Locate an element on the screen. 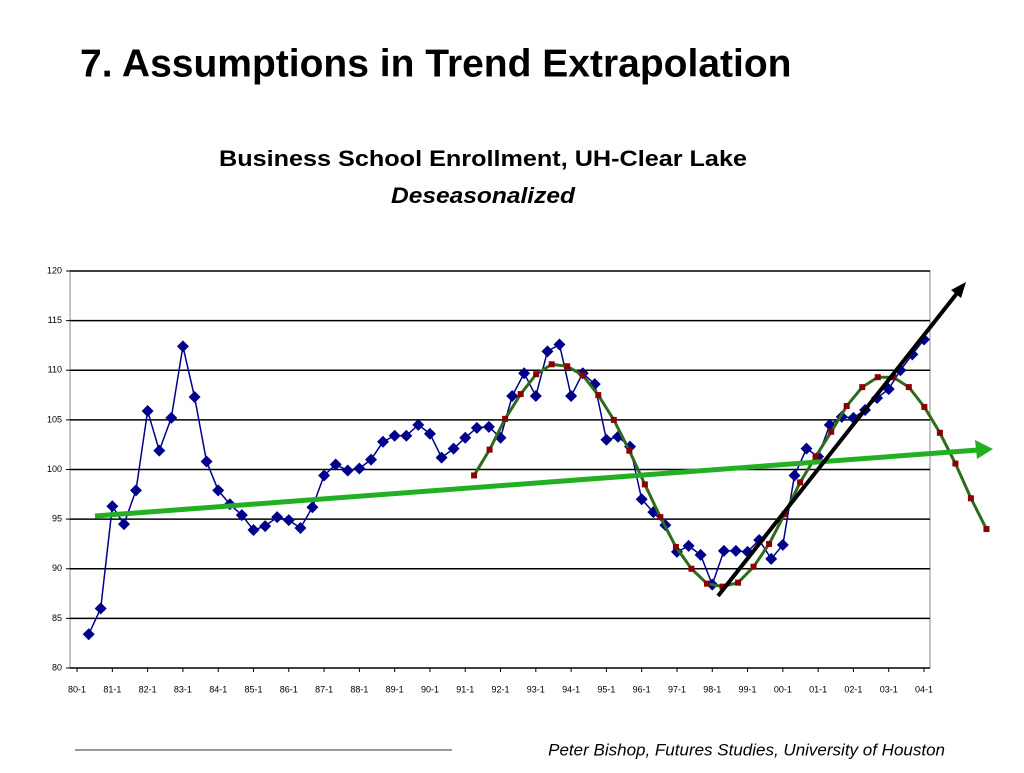  trend-arrowhead is located at coordinates (984, 449).